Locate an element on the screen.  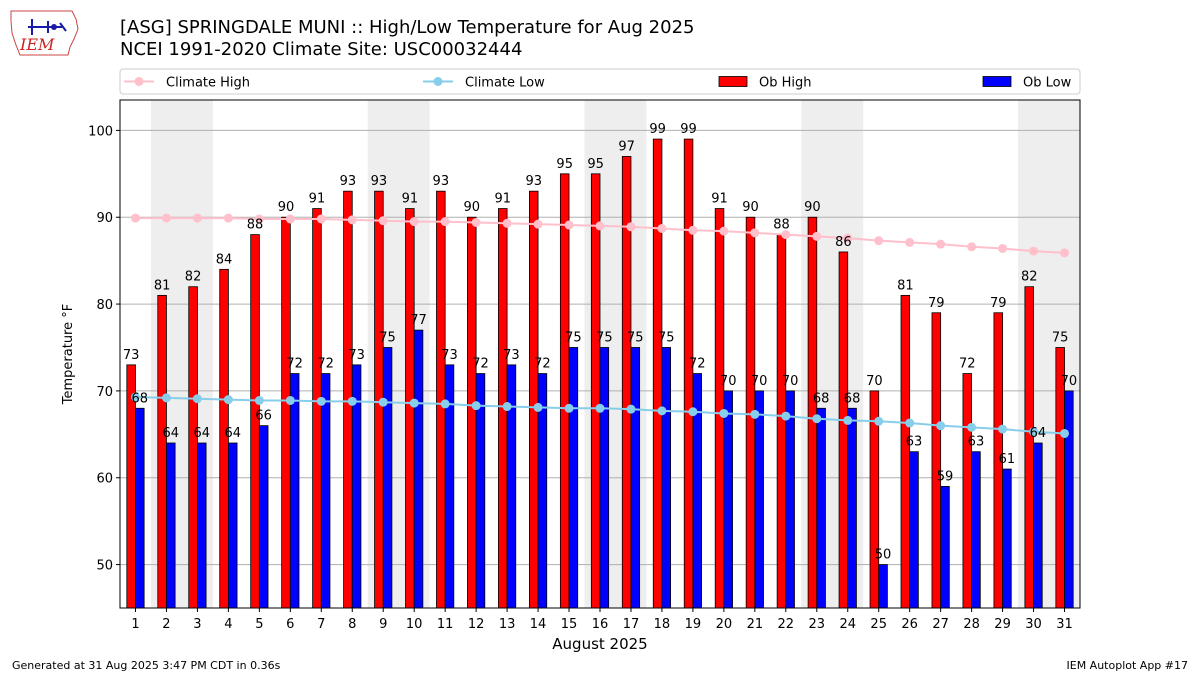
x-tick-label: 14 is located at coordinates (538, 624).